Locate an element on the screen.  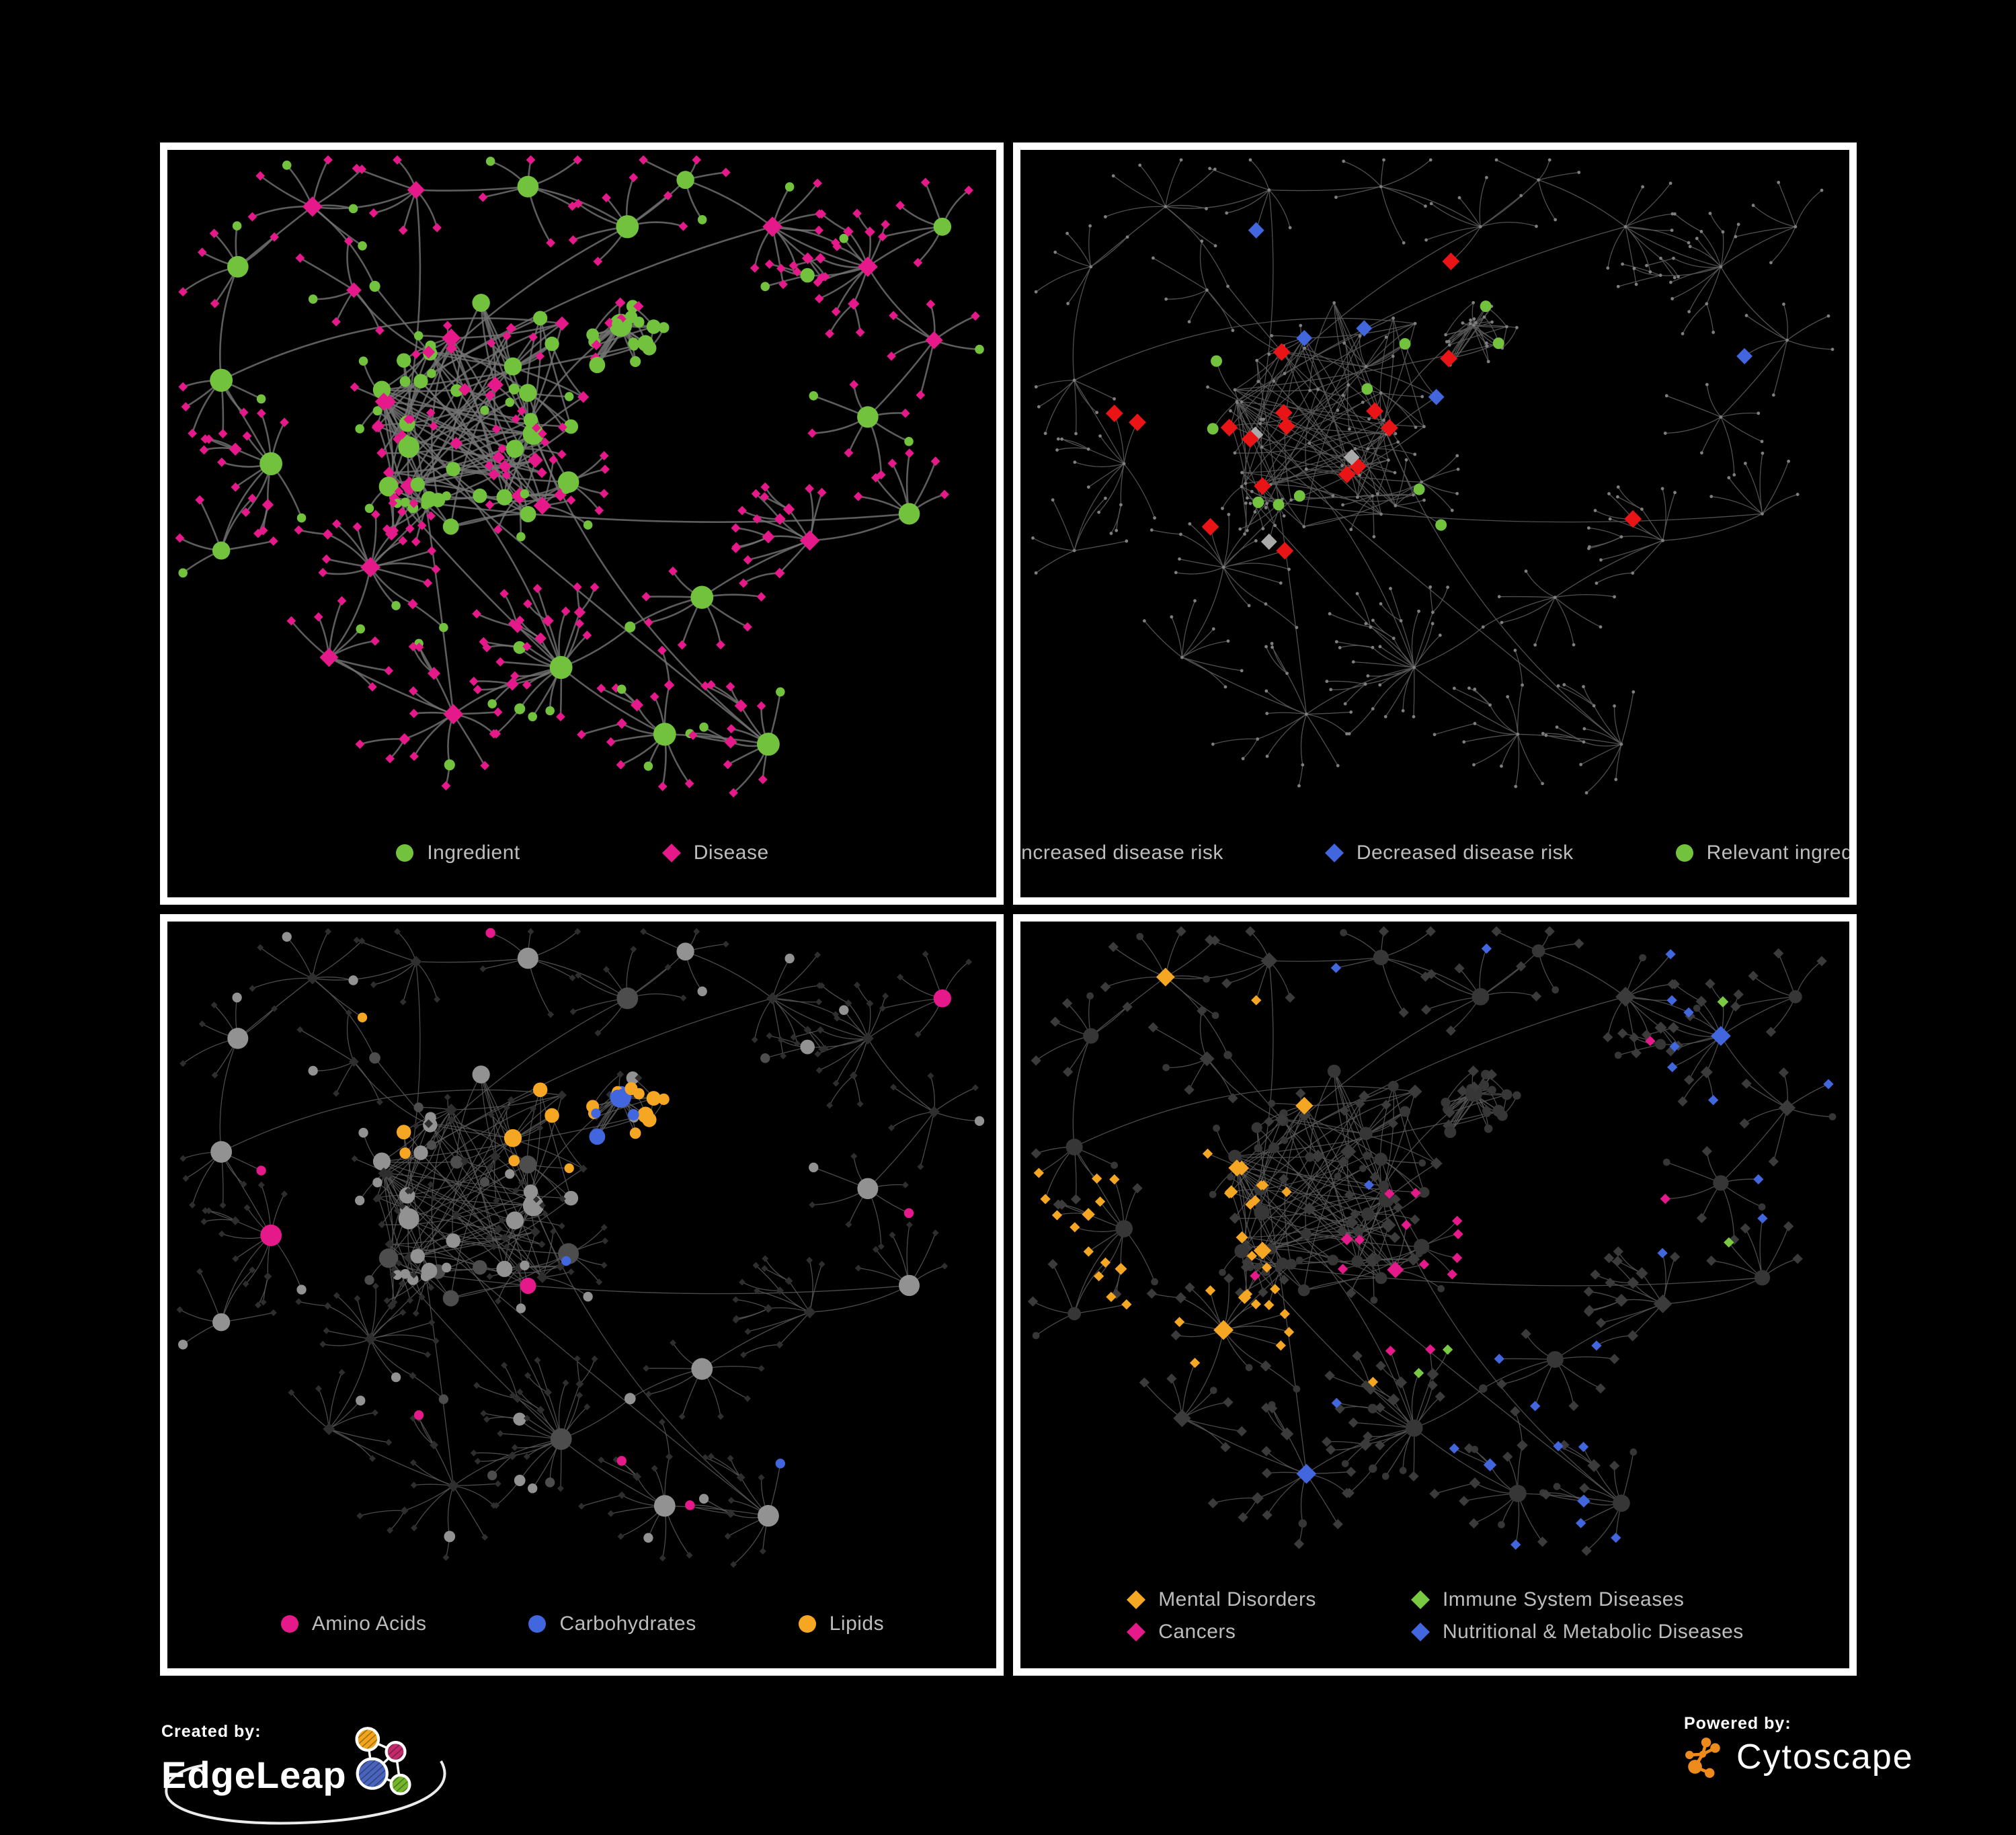
legend-item: Decreased disease risk is located at coordinates (1449, 853).